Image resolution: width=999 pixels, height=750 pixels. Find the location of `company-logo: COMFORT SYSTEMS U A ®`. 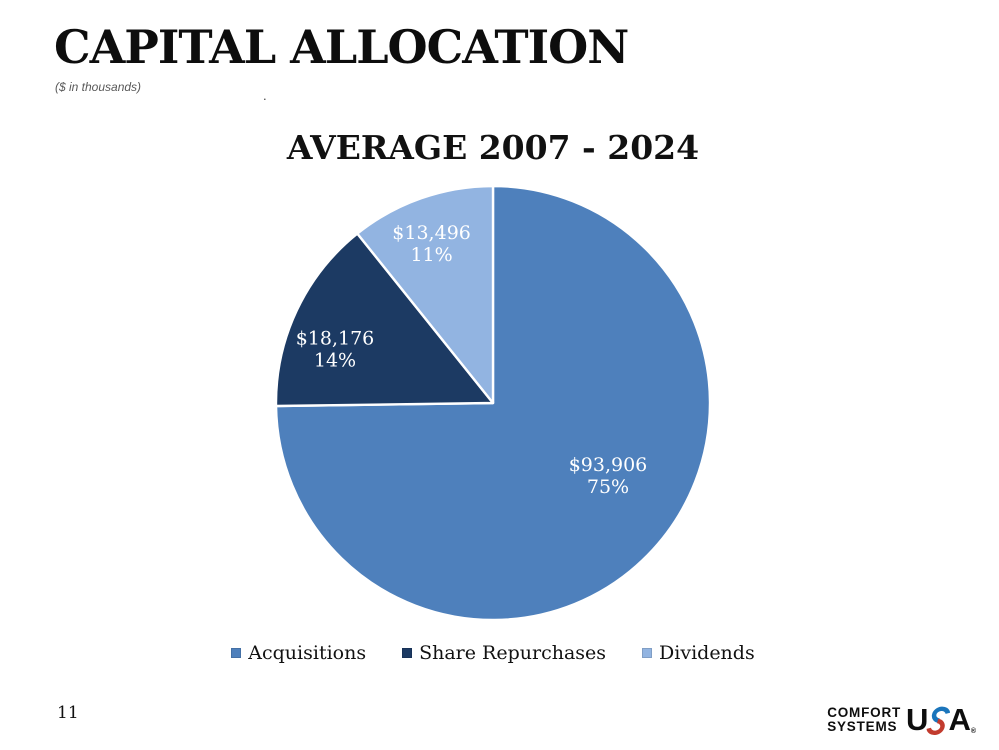

company-logo: COMFORT SYSTEMS U A ® is located at coordinates (901, 720).